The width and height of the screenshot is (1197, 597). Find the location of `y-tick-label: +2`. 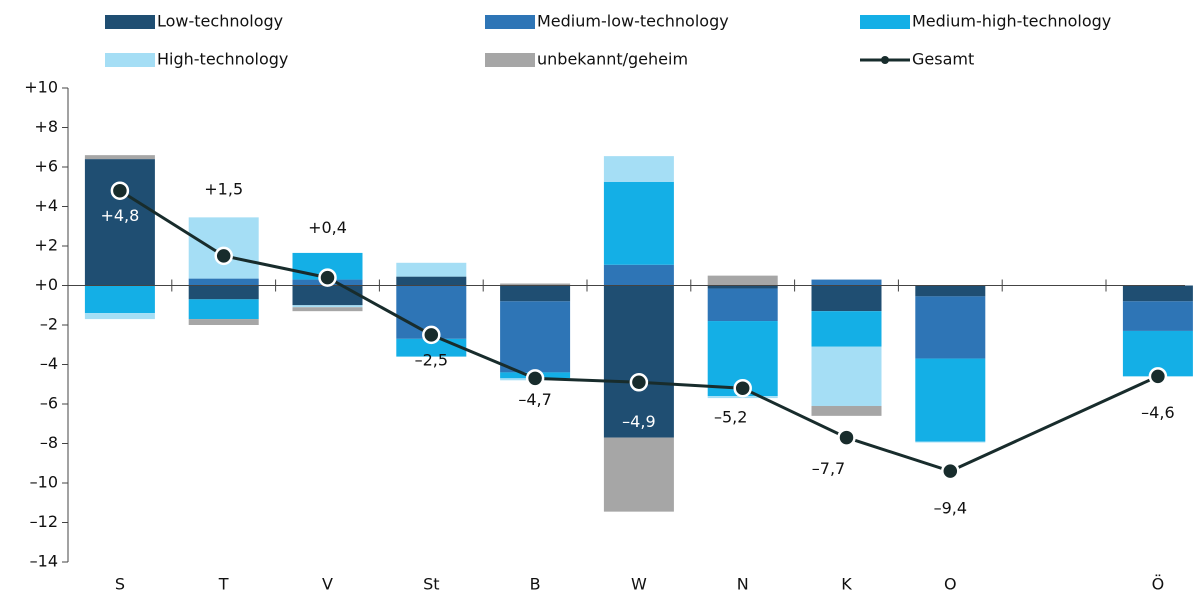

y-tick-label: +2 is located at coordinates (46, 245).